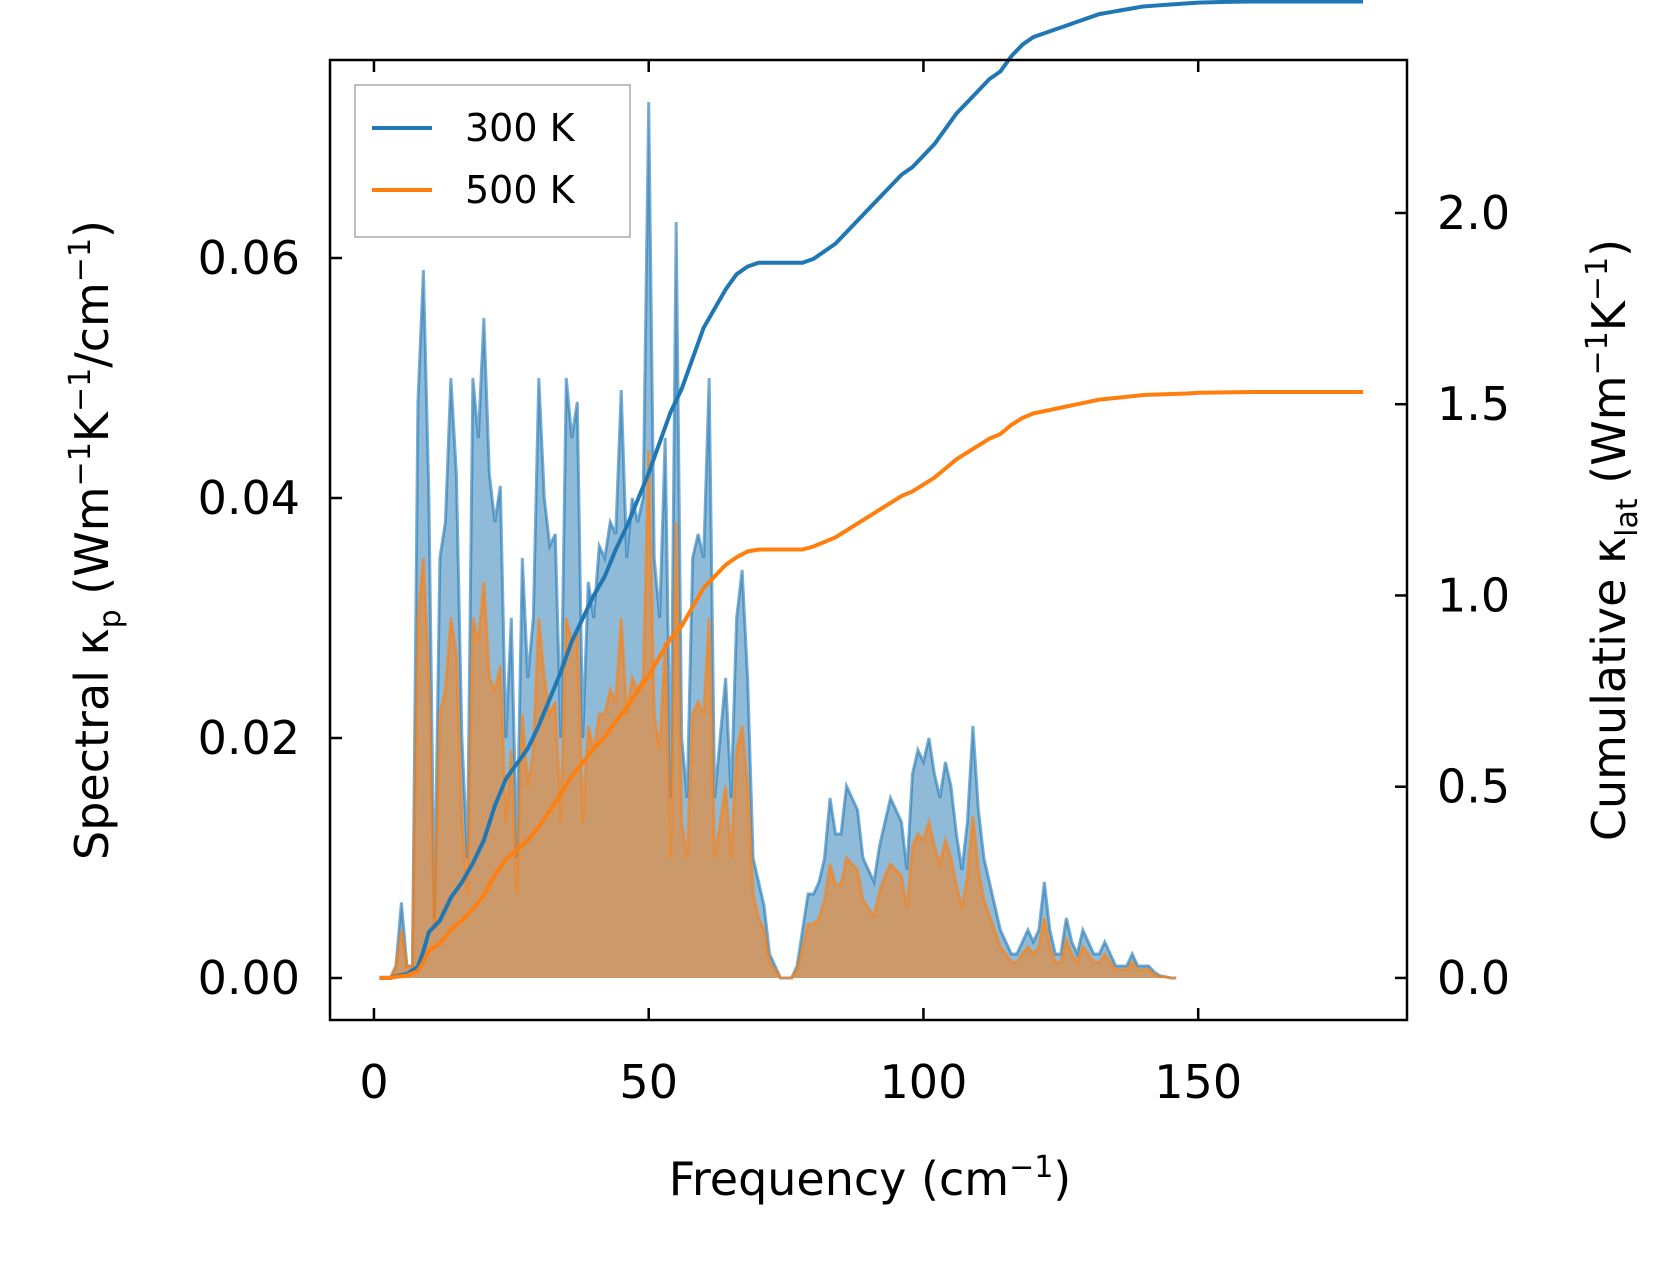  I want to click on y-left-tick-label: 0.06, so click(249, 258).